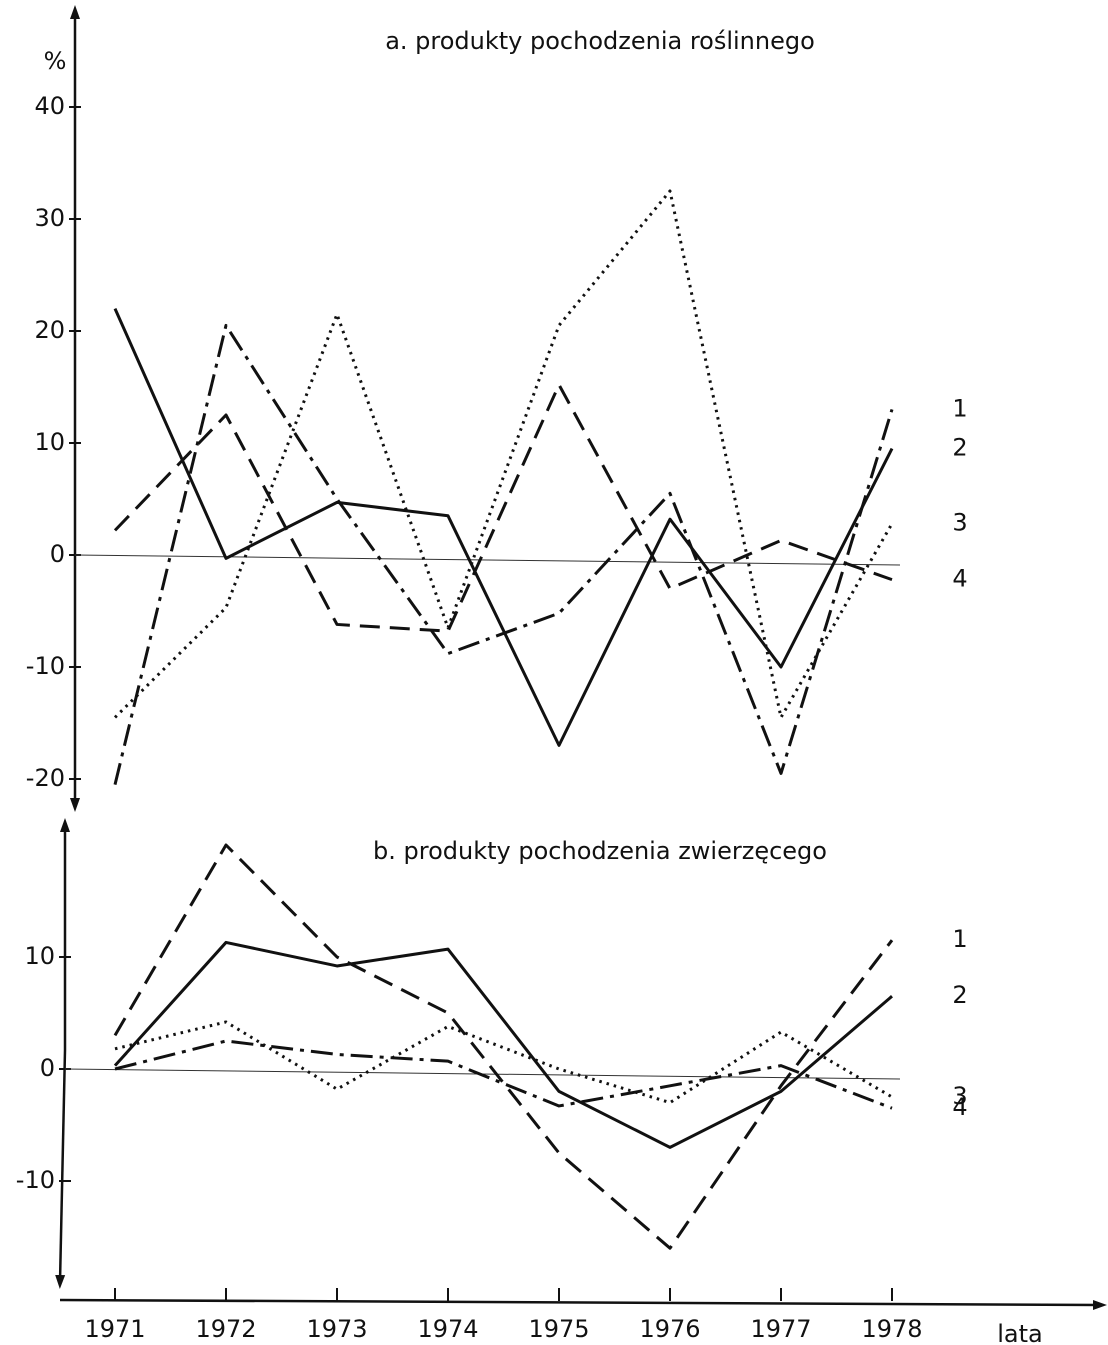 The width and height of the screenshot is (1108, 1345). Describe the element at coordinates (669, 1329) in the screenshot. I see `x-tick-label: 1976` at that location.